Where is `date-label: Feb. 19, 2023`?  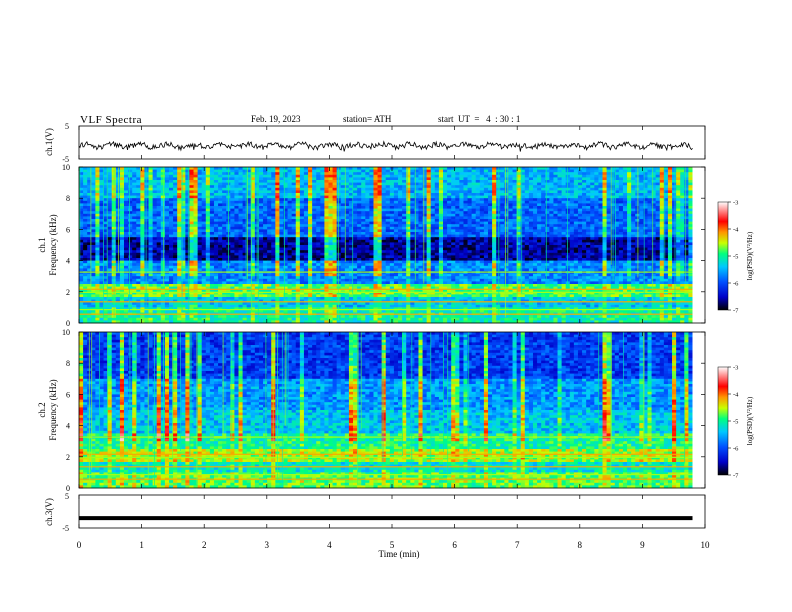 date-label: Feb. 19, 2023 is located at coordinates (276, 119).